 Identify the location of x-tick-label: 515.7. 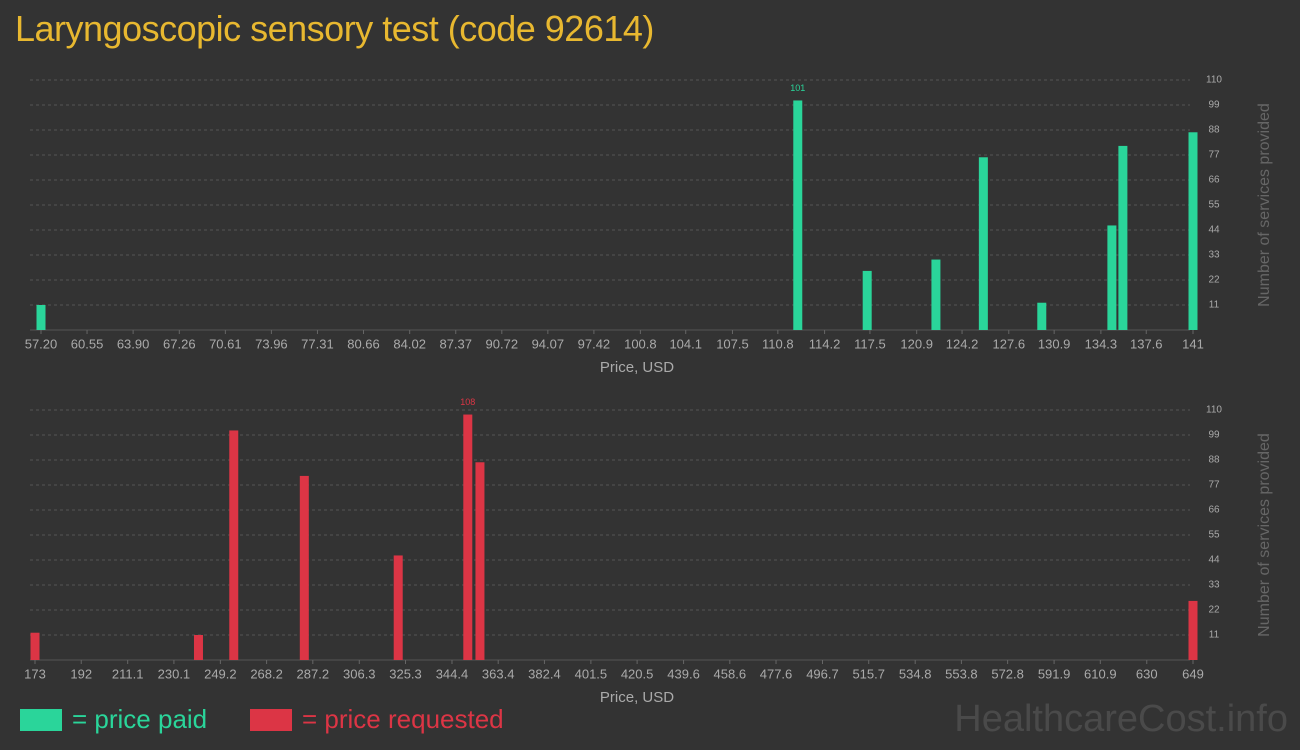
(868, 673).